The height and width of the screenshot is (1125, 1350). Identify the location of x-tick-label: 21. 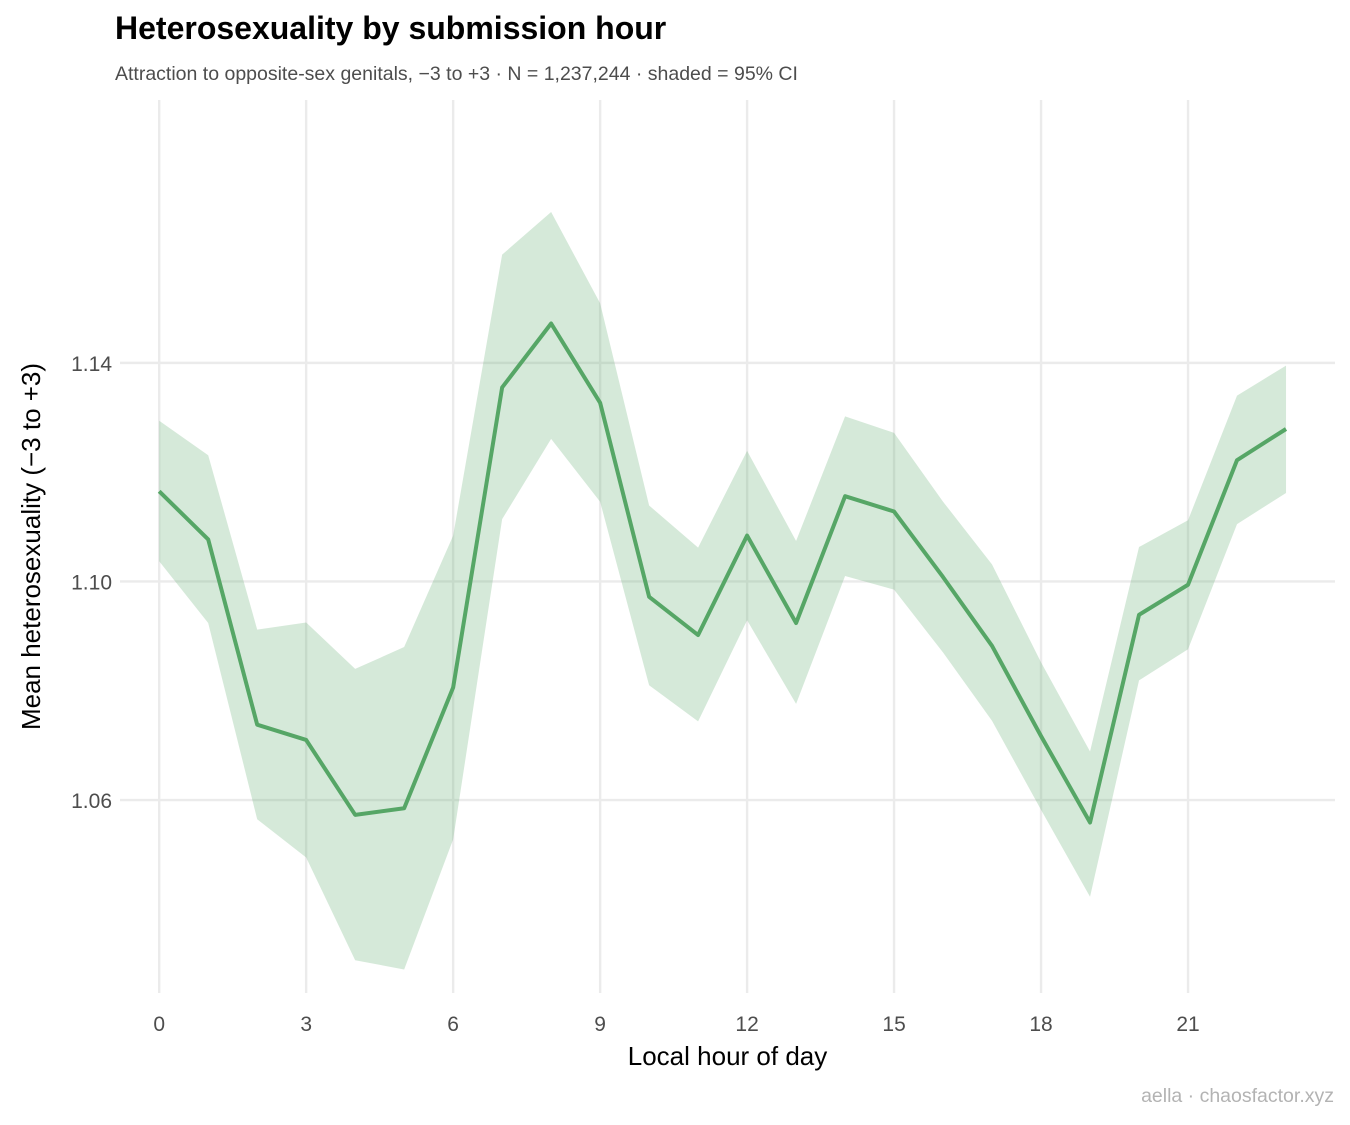
(1187, 1024).